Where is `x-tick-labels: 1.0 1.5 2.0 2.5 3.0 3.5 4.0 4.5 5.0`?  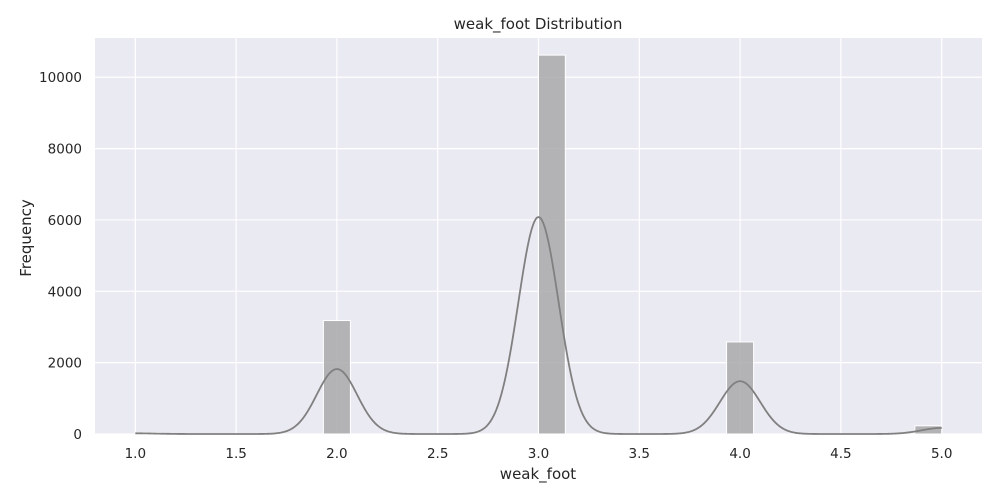 x-tick-labels: 1.0 1.5 2.0 2.5 3.0 3.5 4.0 4.5 5.0 is located at coordinates (539, 454).